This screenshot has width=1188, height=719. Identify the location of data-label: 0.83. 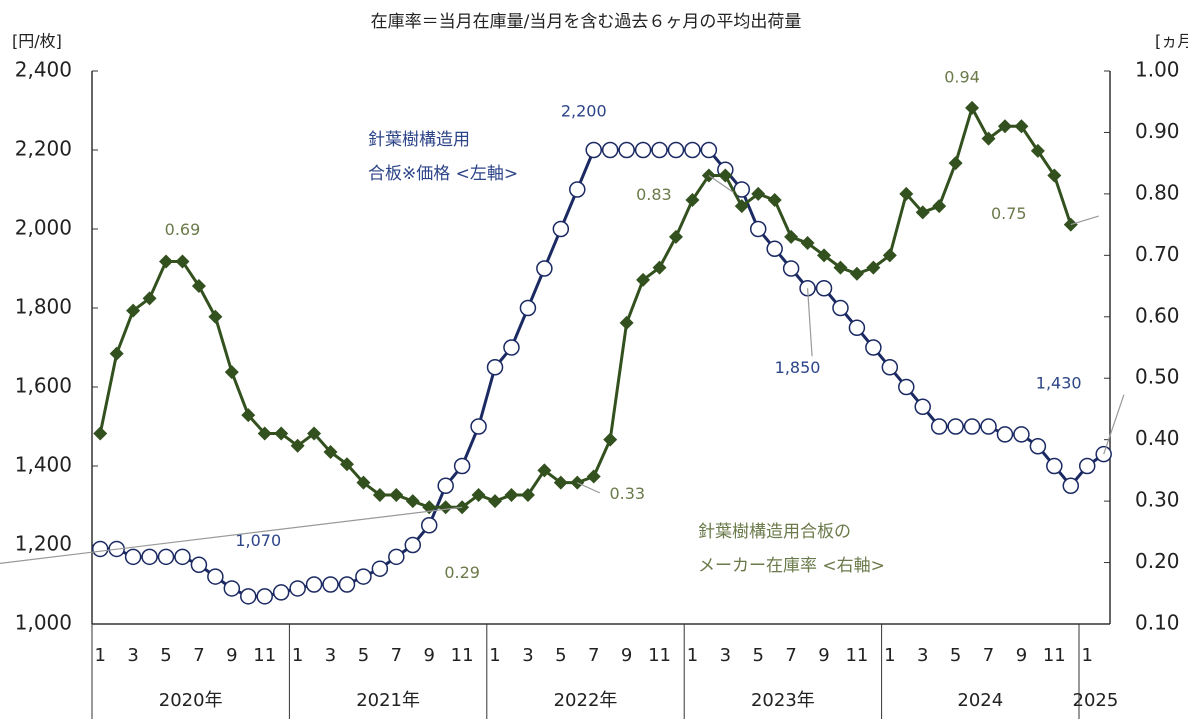
(654, 194).